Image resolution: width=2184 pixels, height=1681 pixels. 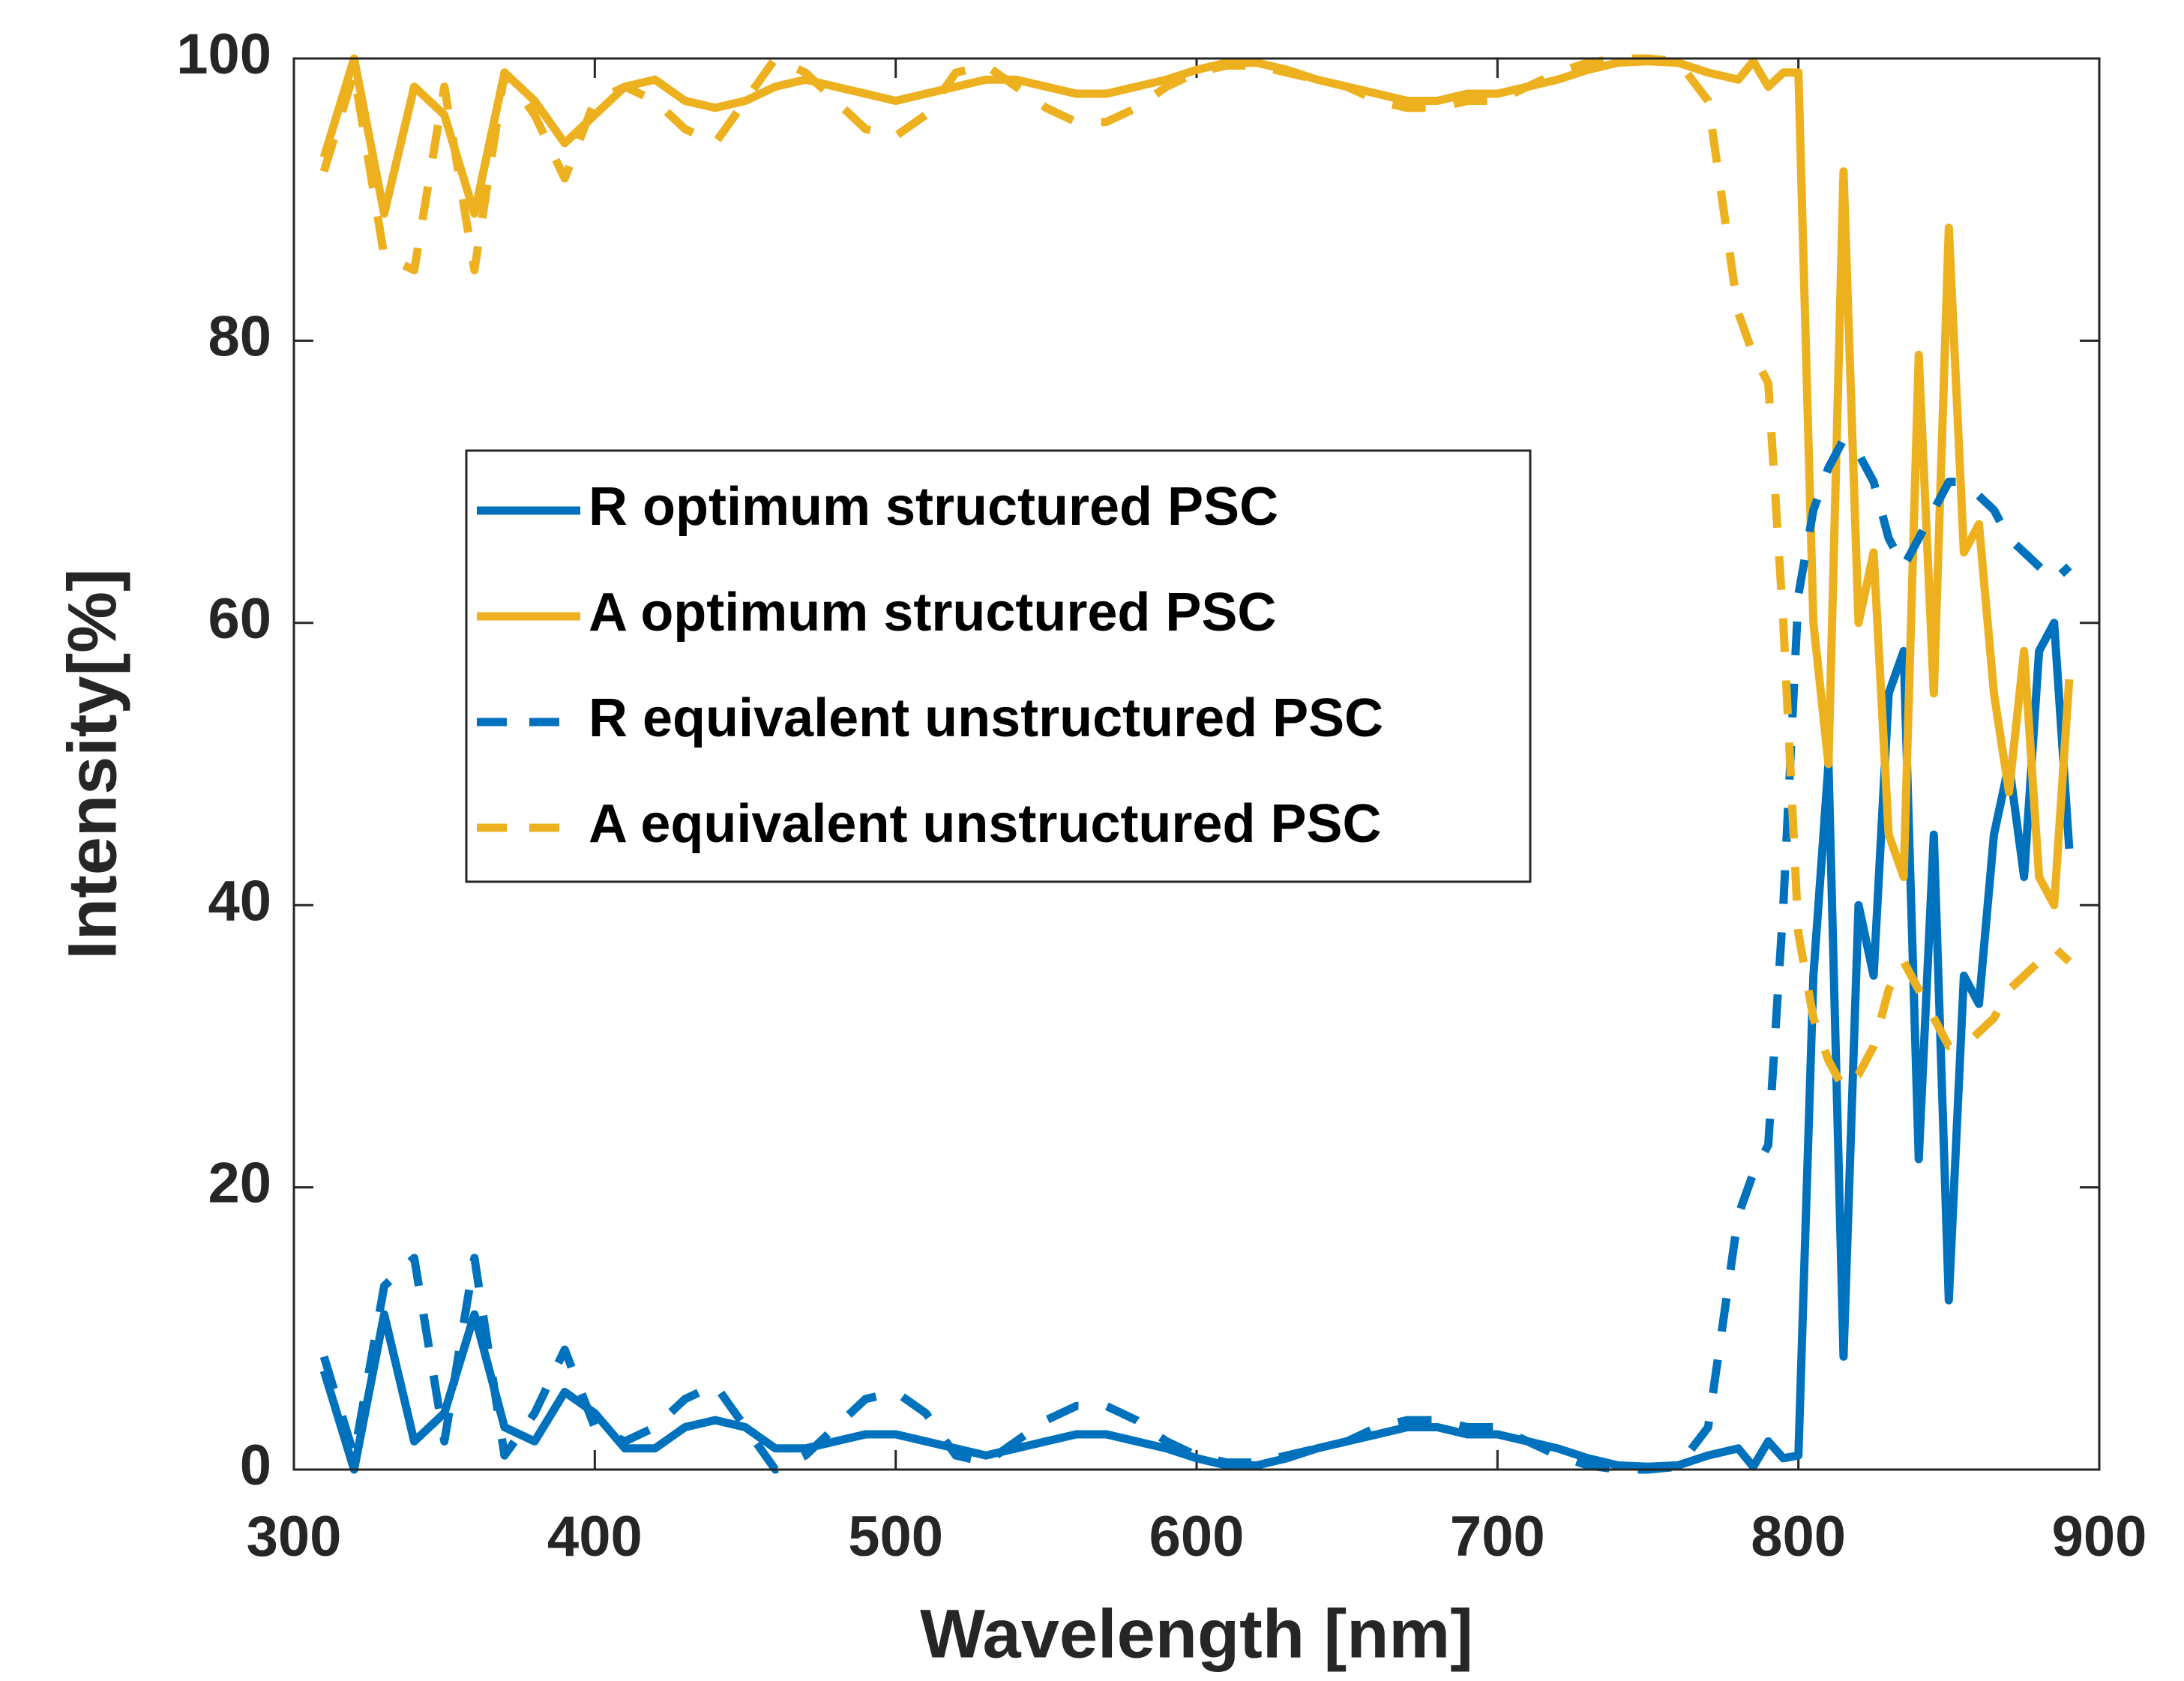 I want to click on y-tick-label: 20, so click(x=239, y=1183).